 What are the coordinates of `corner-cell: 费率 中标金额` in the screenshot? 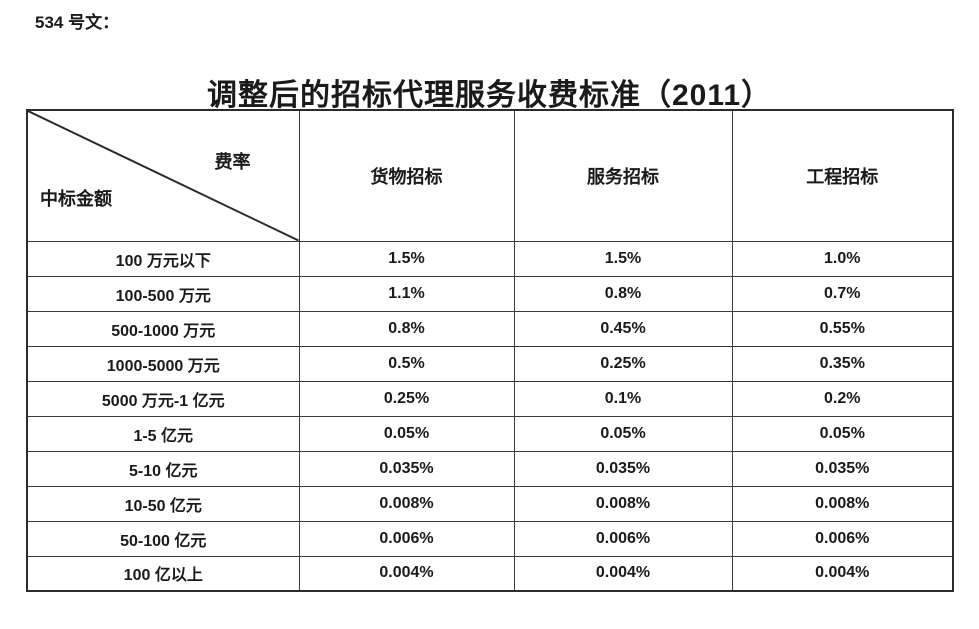 It's located at (163, 175).